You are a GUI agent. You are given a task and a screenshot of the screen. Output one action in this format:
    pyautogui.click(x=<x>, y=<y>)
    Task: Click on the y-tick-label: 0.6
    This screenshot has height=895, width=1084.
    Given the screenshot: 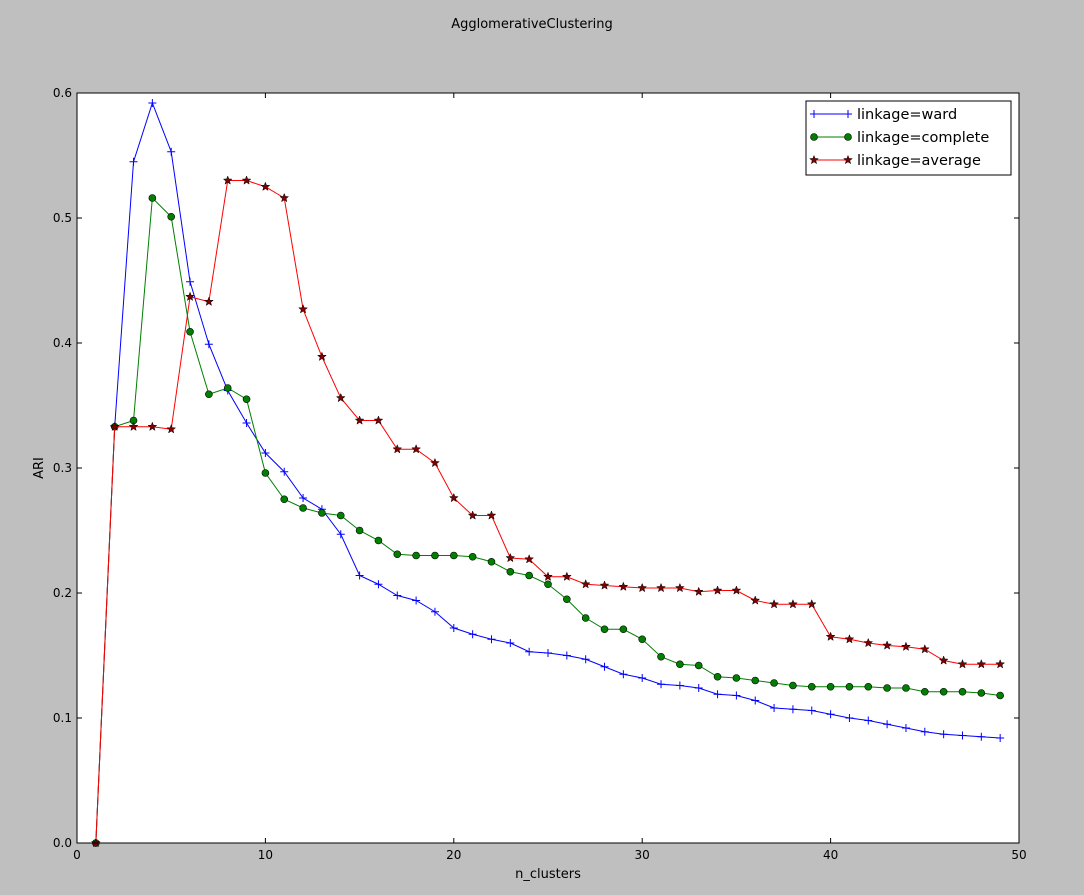 What is the action you would take?
    pyautogui.click(x=62, y=93)
    